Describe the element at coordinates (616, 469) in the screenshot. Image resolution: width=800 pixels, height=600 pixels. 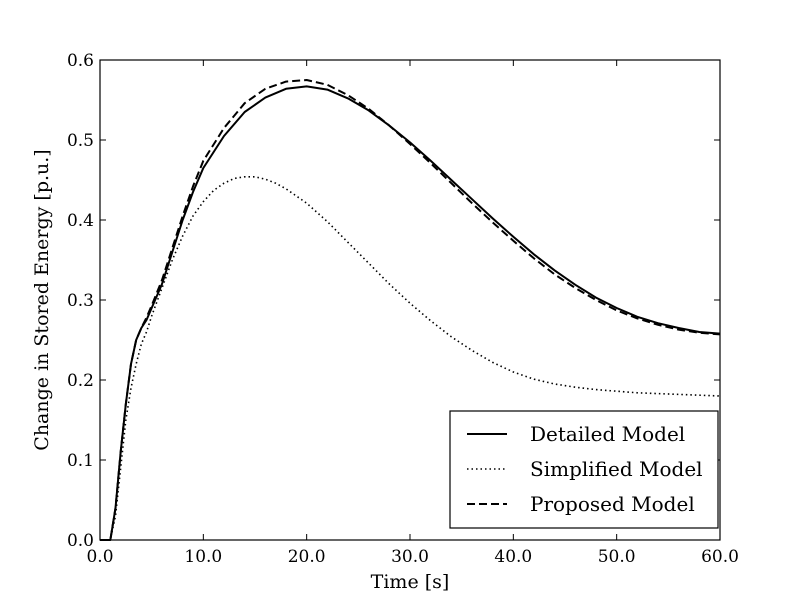
I see `legend-label-simplified-model: Simplified Model` at that location.